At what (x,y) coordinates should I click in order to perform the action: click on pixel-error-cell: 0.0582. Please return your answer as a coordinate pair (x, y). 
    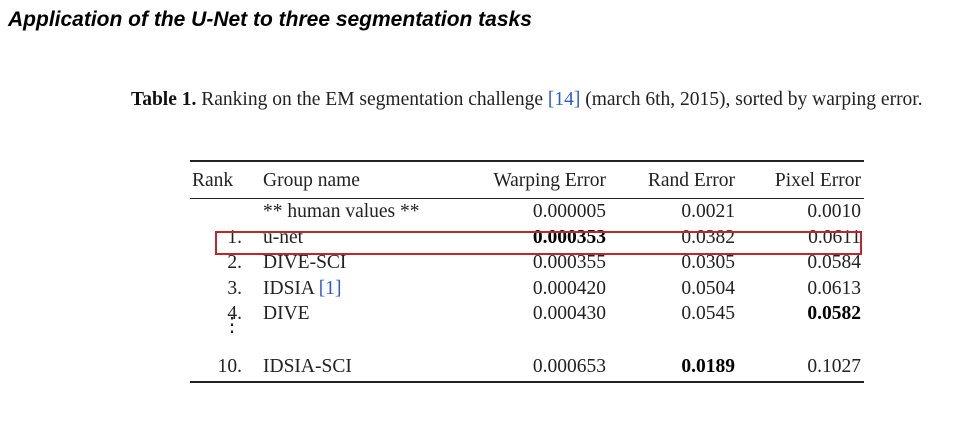
    Looking at the image, I should click on (834, 313).